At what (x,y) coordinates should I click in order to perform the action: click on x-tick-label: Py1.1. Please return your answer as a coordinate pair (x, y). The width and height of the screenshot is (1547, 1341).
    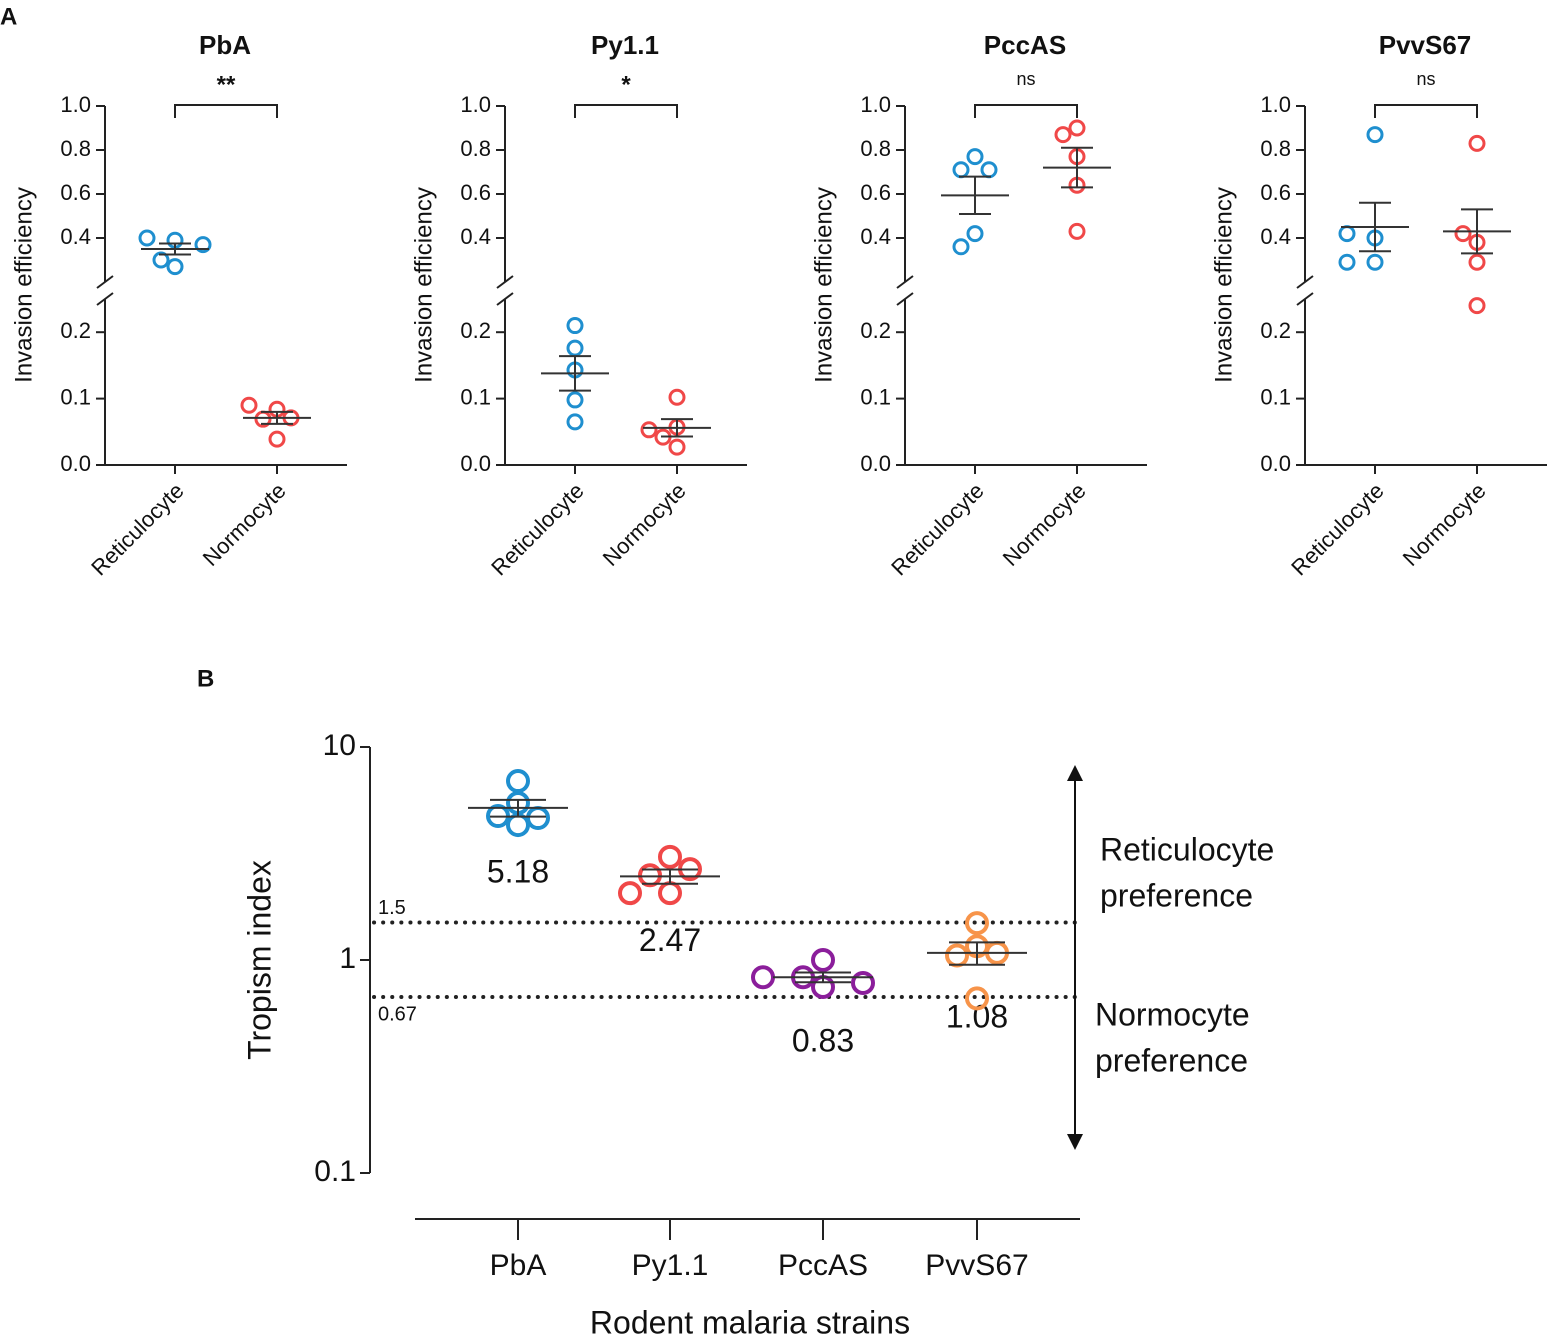
    Looking at the image, I should click on (670, 1265).